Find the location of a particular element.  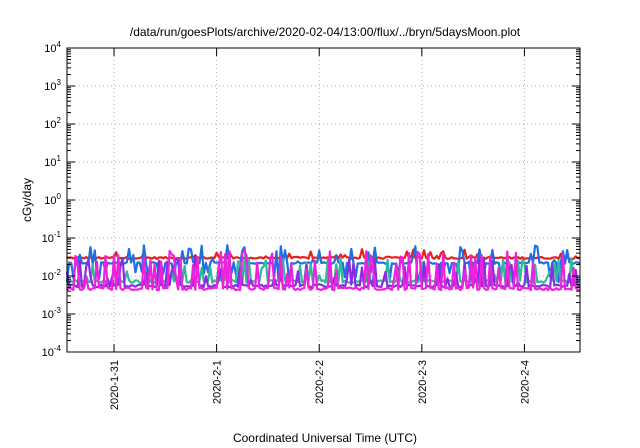

y-axis-label: cGy/day is located at coordinates (27, 200).